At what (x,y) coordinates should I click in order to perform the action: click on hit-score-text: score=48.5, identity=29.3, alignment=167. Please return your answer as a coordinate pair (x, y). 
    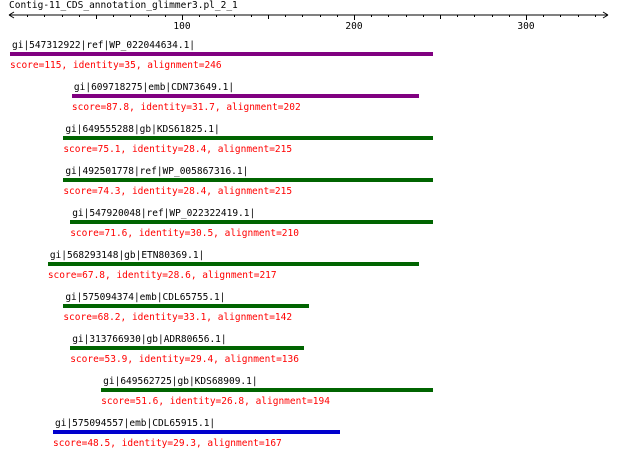
    Looking at the image, I should click on (167, 443).